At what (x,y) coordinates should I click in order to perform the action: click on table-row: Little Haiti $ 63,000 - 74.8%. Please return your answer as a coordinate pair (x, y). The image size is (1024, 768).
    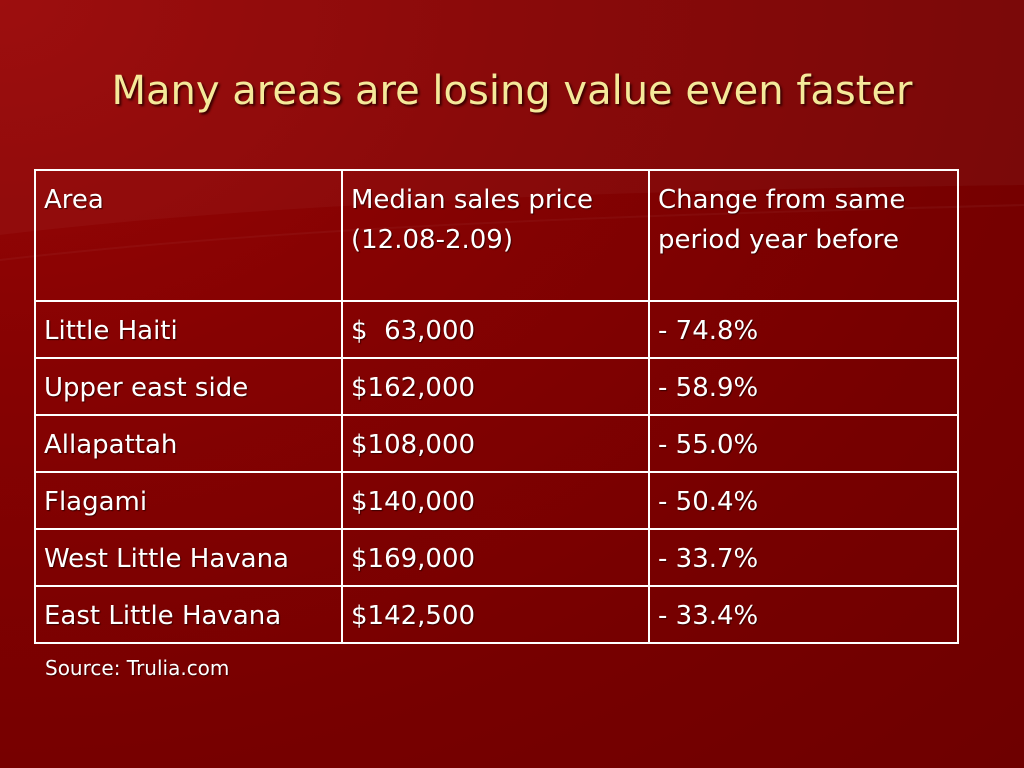
    Looking at the image, I should click on (496, 329).